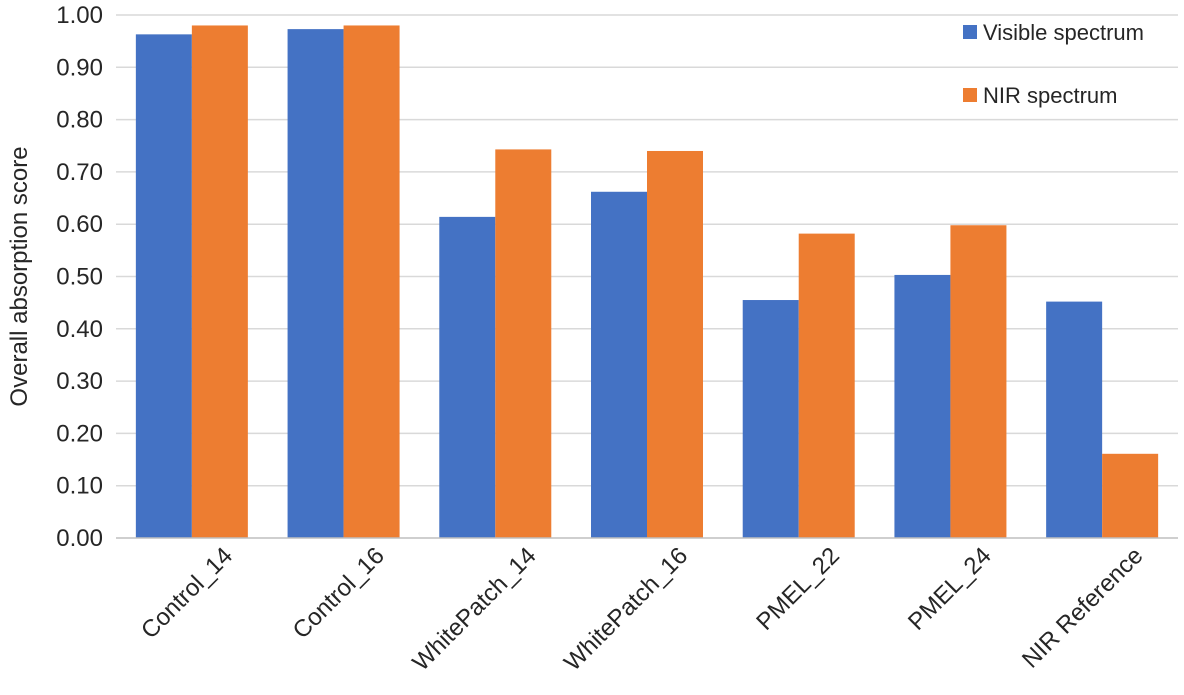  Describe the element at coordinates (79, 224) in the screenshot. I see `y-tick-label: 0.60` at that location.